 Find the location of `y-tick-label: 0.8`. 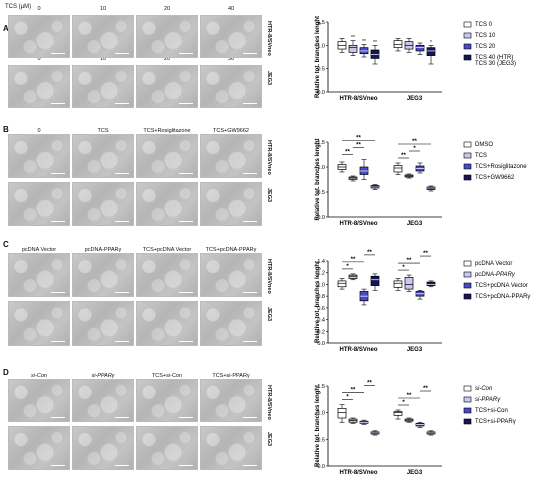

y-tick-label: 0.8 is located at coordinates (321, 297).